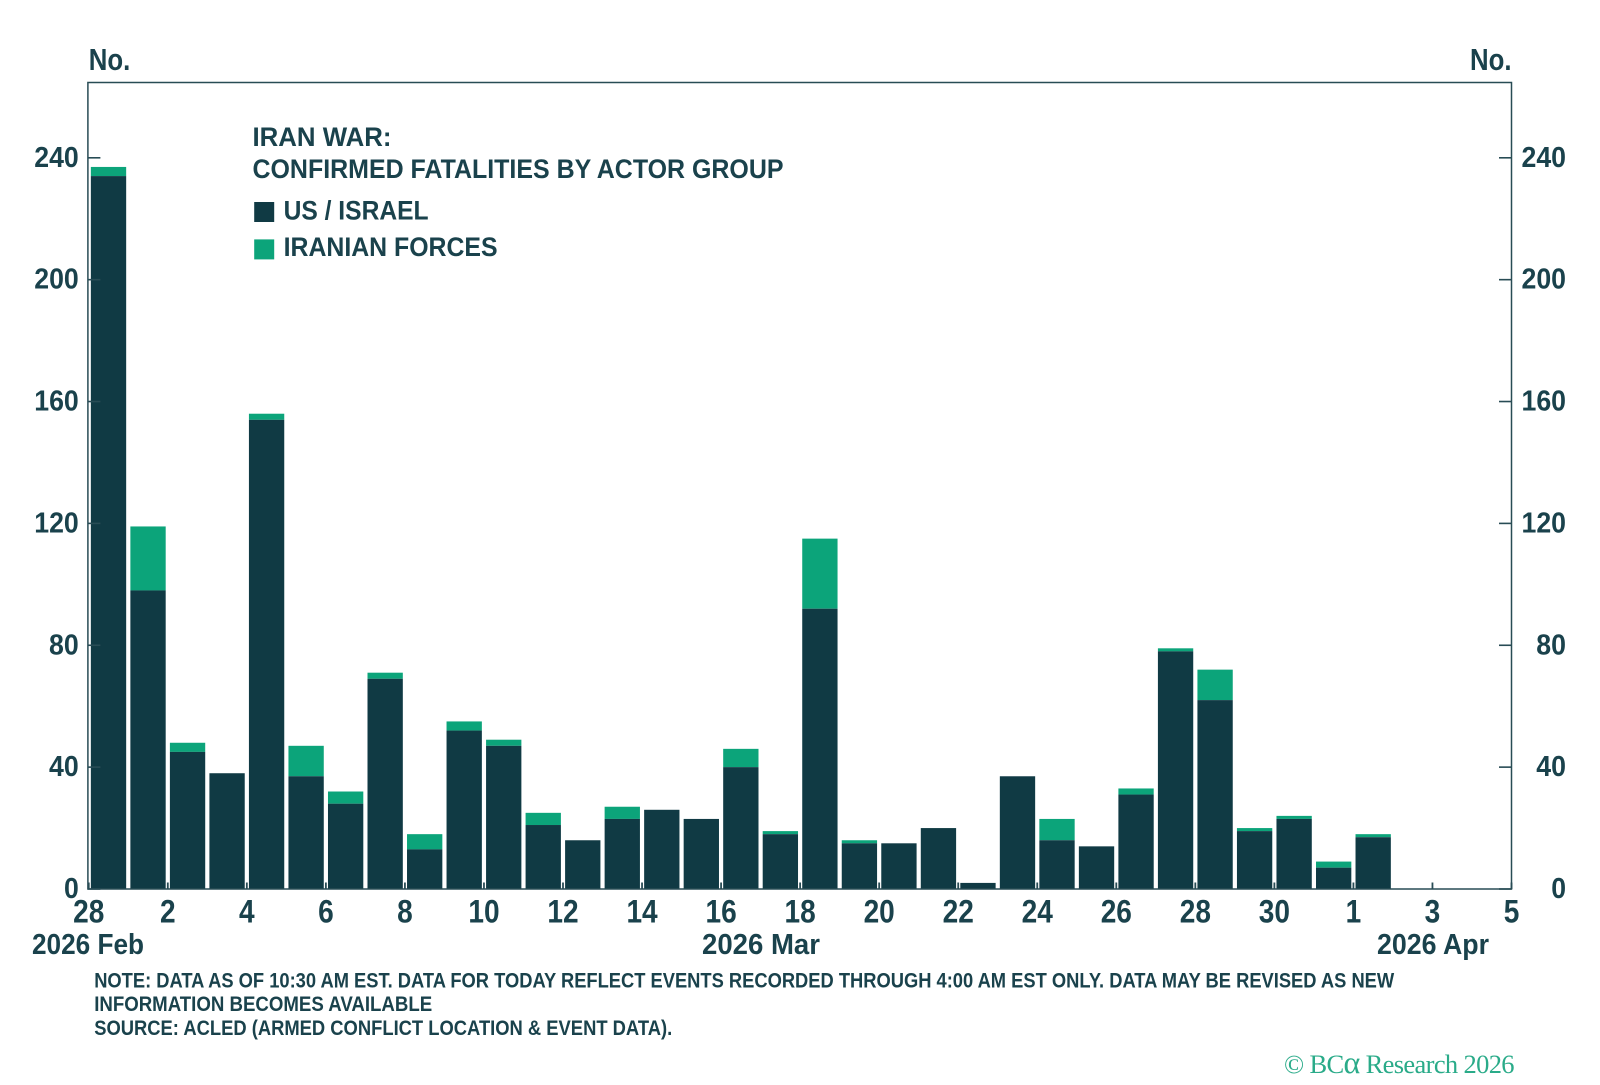  I want to click on svg-text: 16, so click(720, 911).